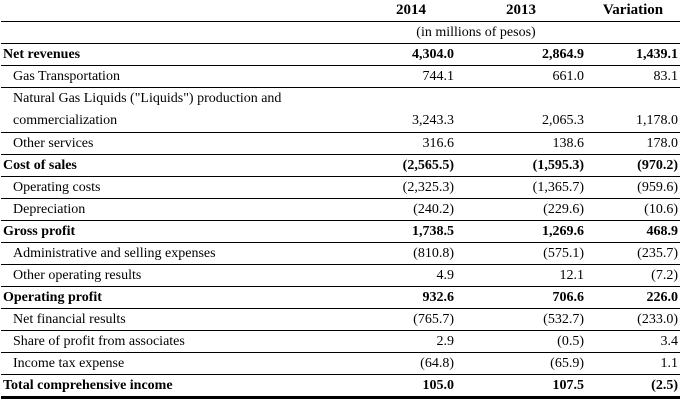  Describe the element at coordinates (633, 54) in the screenshot. I see `value-variation: 1,439.1` at that location.